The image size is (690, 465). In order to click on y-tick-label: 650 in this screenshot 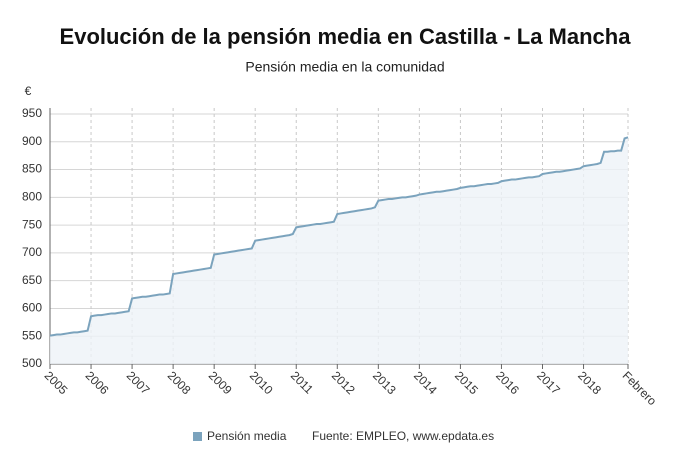, I will do `click(32, 280)`.